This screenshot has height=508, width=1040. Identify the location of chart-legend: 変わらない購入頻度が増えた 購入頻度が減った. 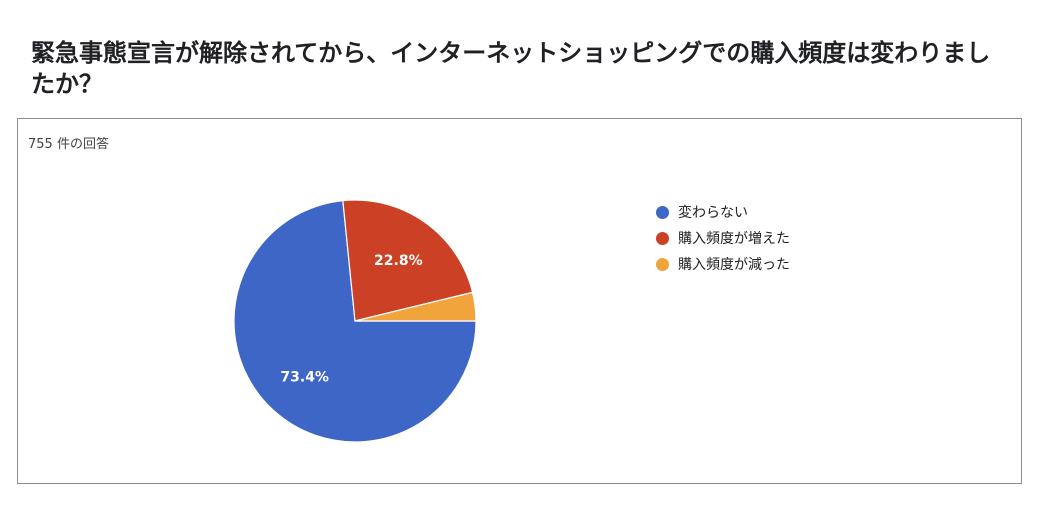
(723, 238).